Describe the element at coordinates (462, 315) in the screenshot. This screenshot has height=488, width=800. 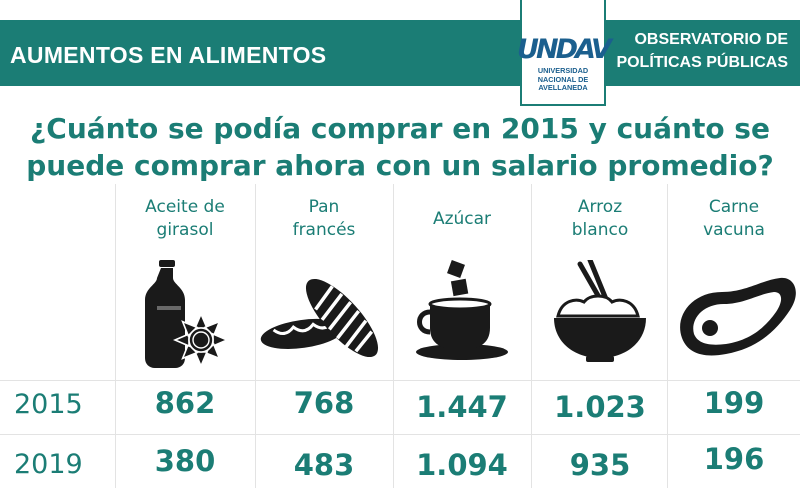
I see `coffee-cup-sugar-icon` at that location.